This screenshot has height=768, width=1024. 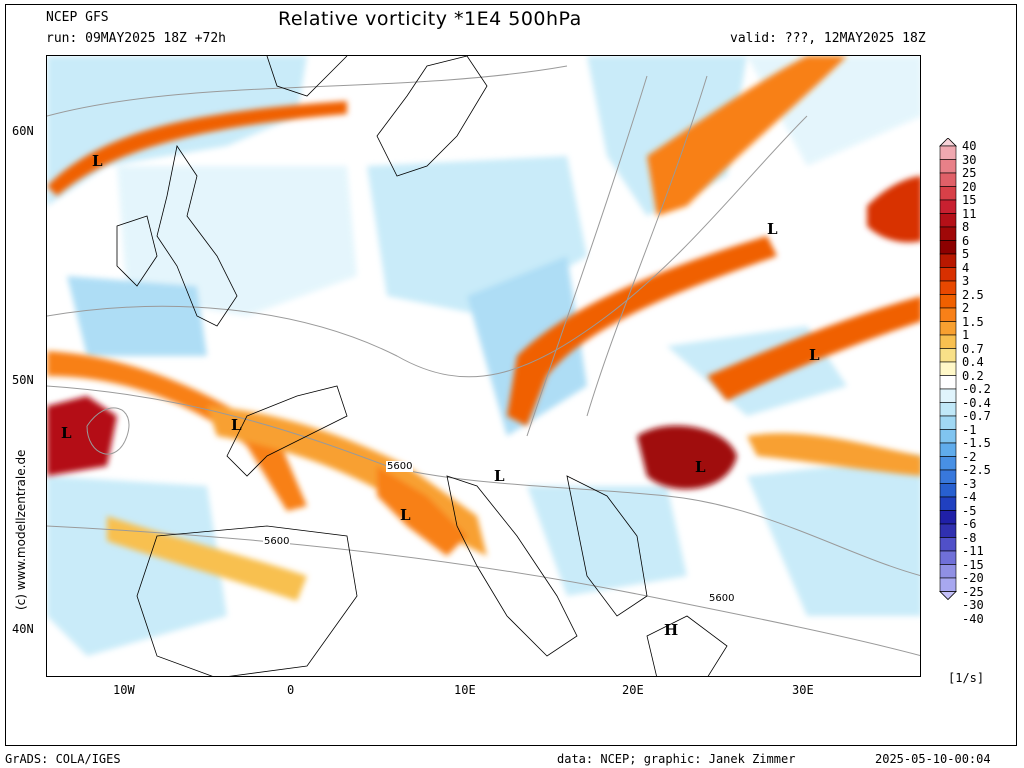 I want to click on colorbar-tick-label: 0.4, so click(x=973, y=362).